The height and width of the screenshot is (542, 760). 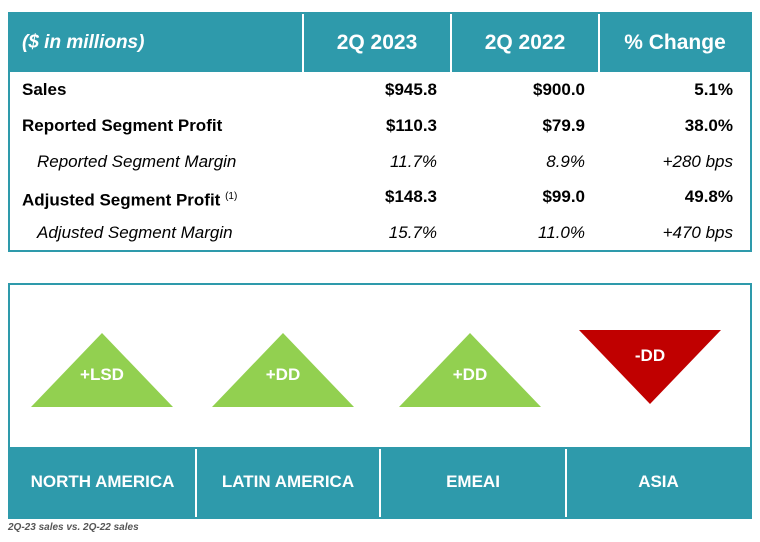 What do you see at coordinates (380, 90) in the screenshot?
I see `table-row: Sales $945.8 $900.0 5.1%` at bounding box center [380, 90].